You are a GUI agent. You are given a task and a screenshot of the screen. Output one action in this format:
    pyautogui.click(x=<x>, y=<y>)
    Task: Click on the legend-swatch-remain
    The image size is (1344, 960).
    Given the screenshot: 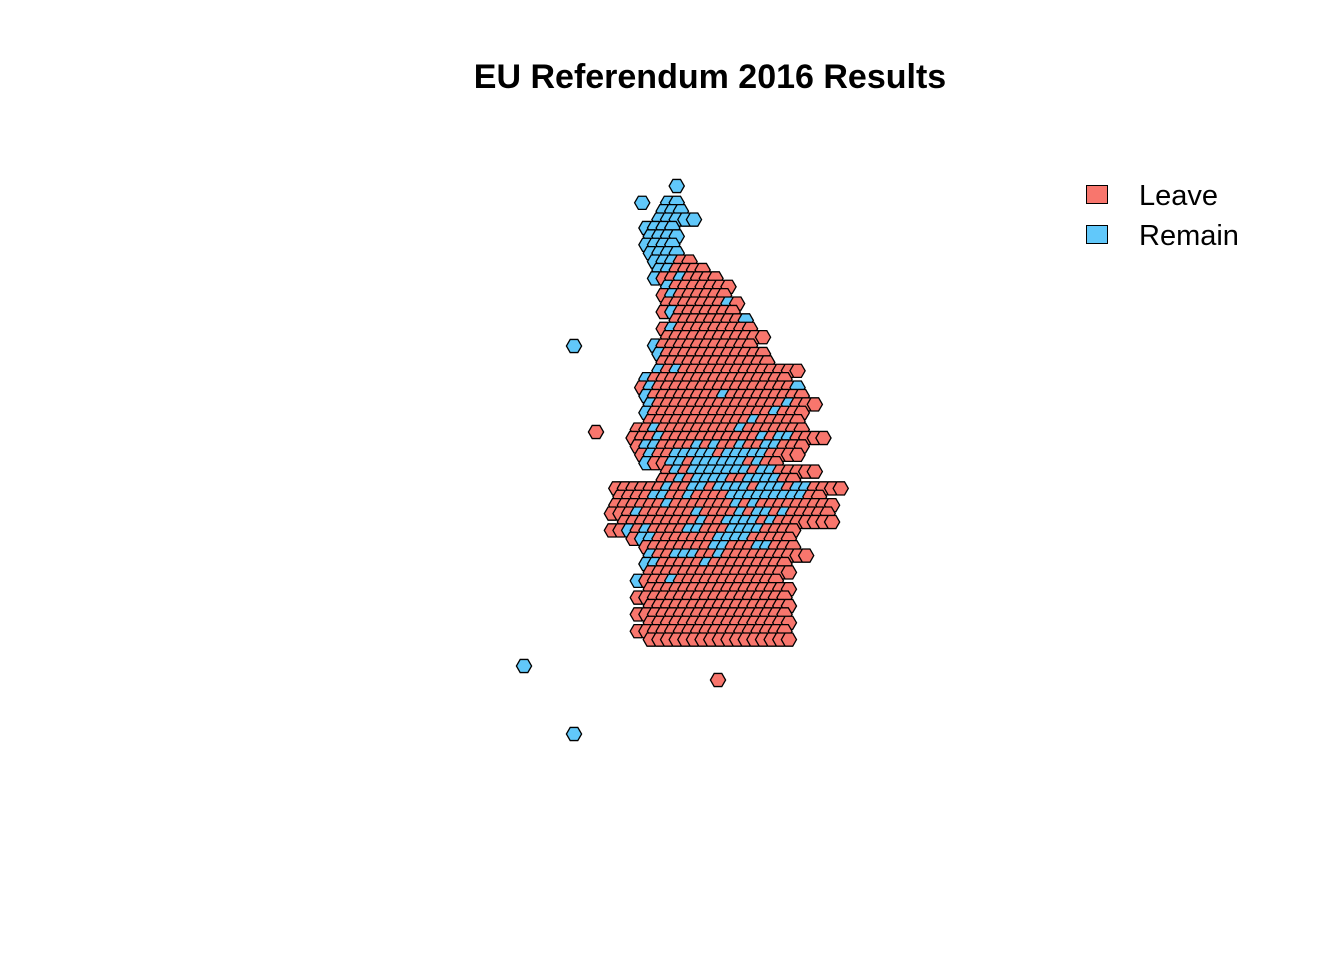 What is the action you would take?
    pyautogui.click(x=1097, y=234)
    